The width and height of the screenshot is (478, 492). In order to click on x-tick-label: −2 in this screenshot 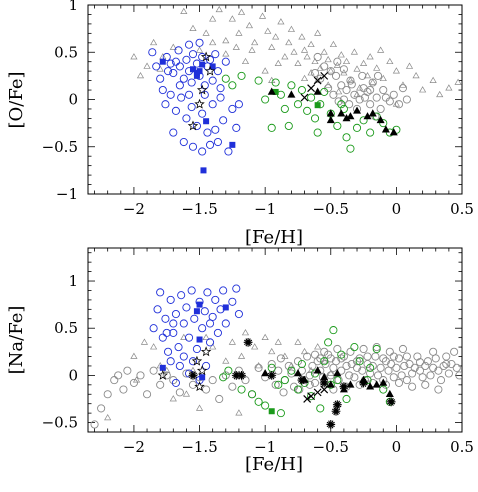, I will do `click(134, 209)`.